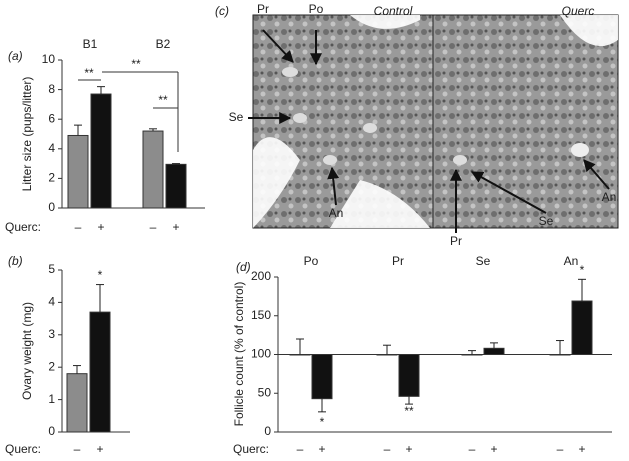  What do you see at coordinates (51, 89) in the screenshot?
I see `y-tick-label: 8` at bounding box center [51, 89].